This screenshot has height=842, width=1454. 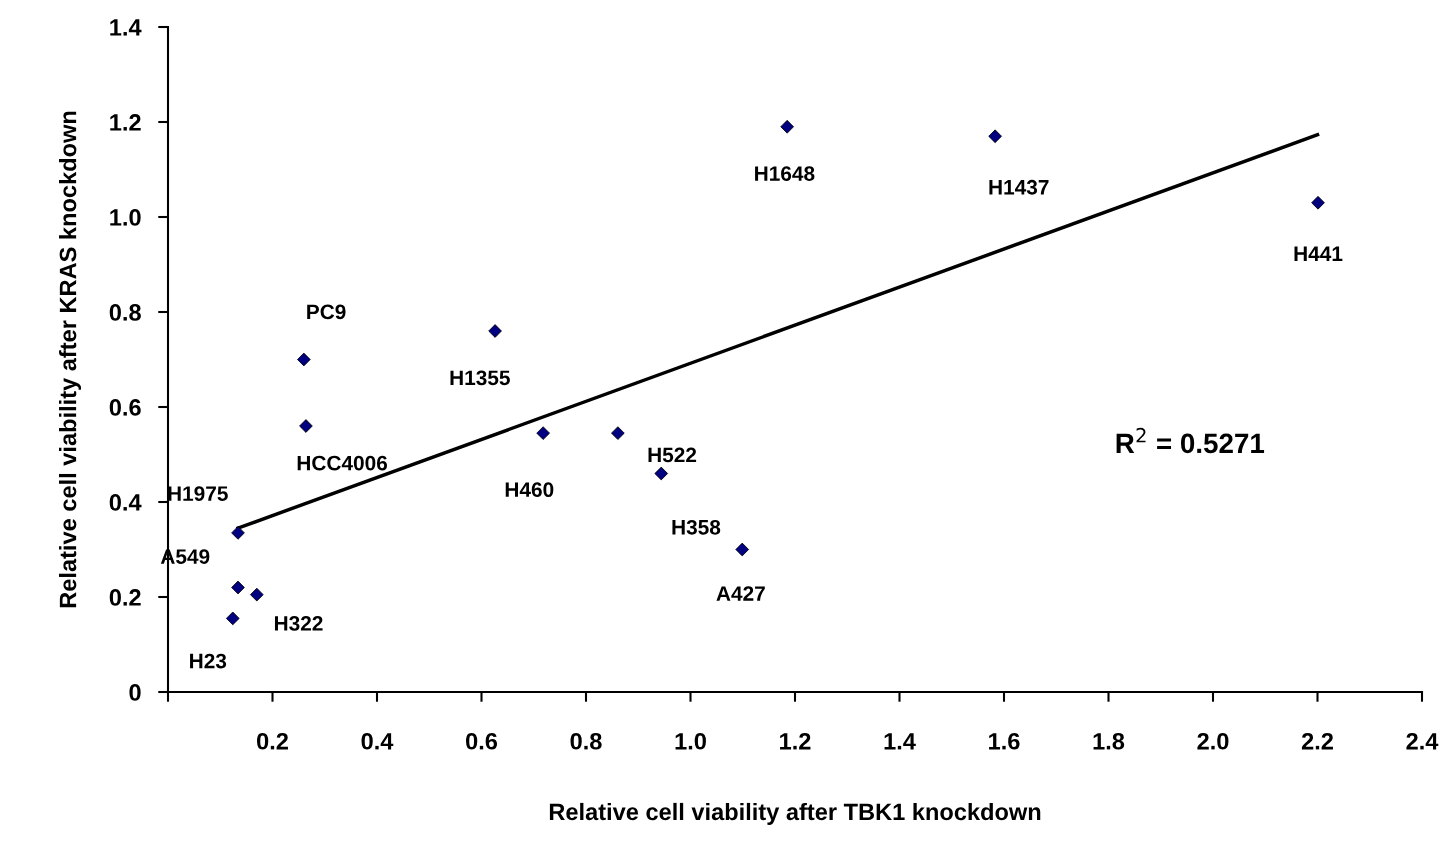 I want to click on x-tick-label: 1.8, so click(x=1109, y=741).